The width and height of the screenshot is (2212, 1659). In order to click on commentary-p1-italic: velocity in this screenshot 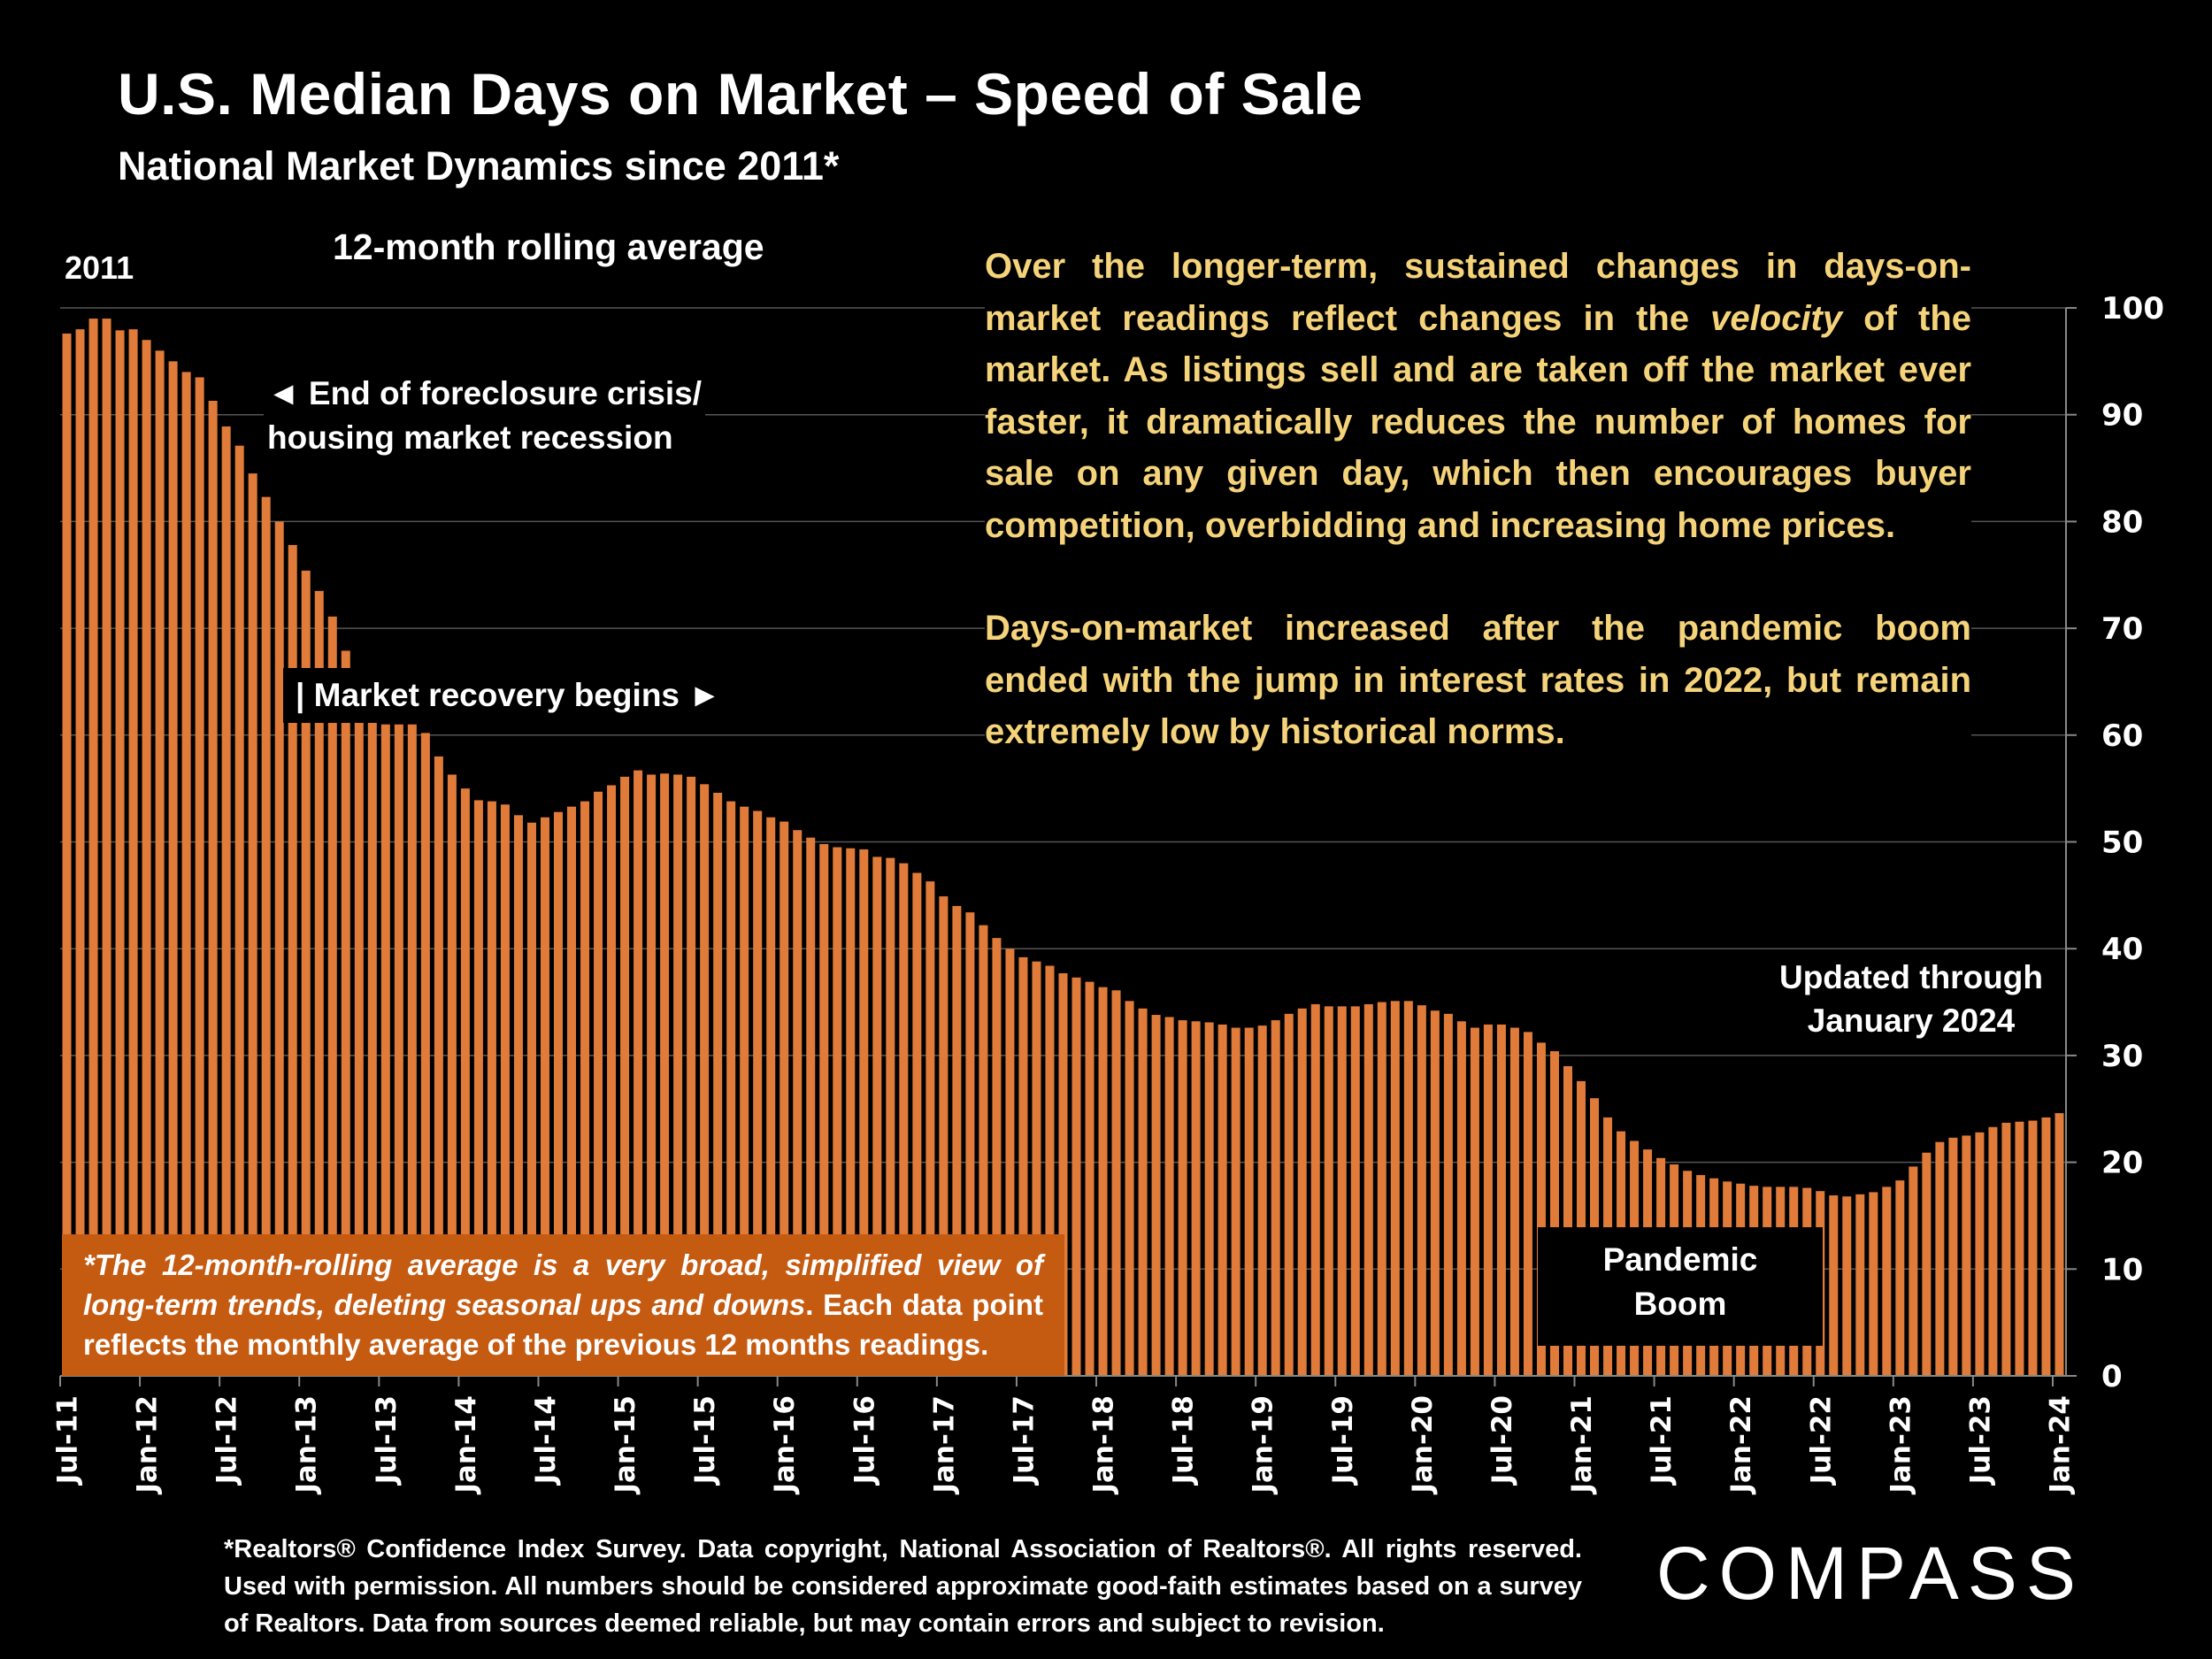, I will do `click(1777, 318)`.